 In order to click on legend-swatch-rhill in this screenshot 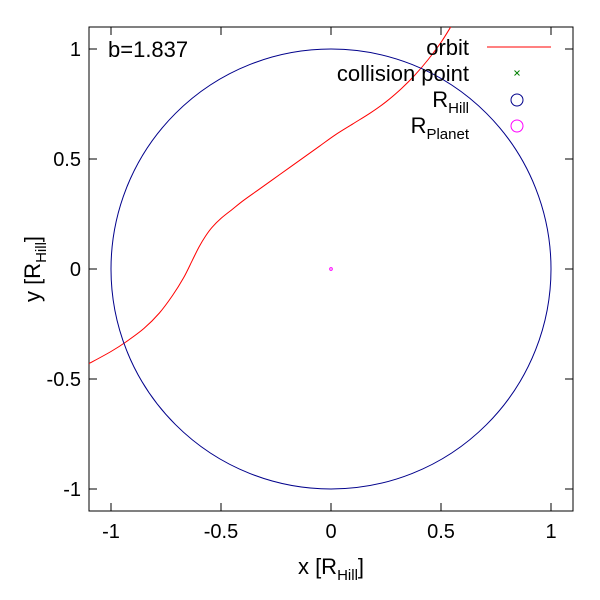, I will do `click(517, 100)`.